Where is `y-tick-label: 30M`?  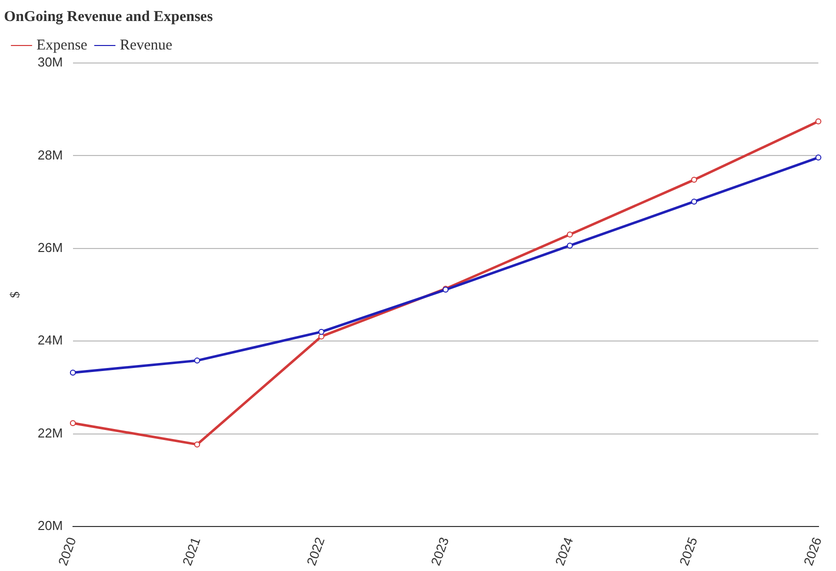
y-tick-label: 30M is located at coordinates (50, 62).